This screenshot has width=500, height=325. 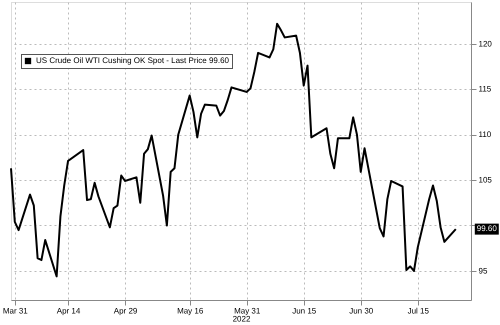 I want to click on annotation: 99.60, so click(x=487, y=229).